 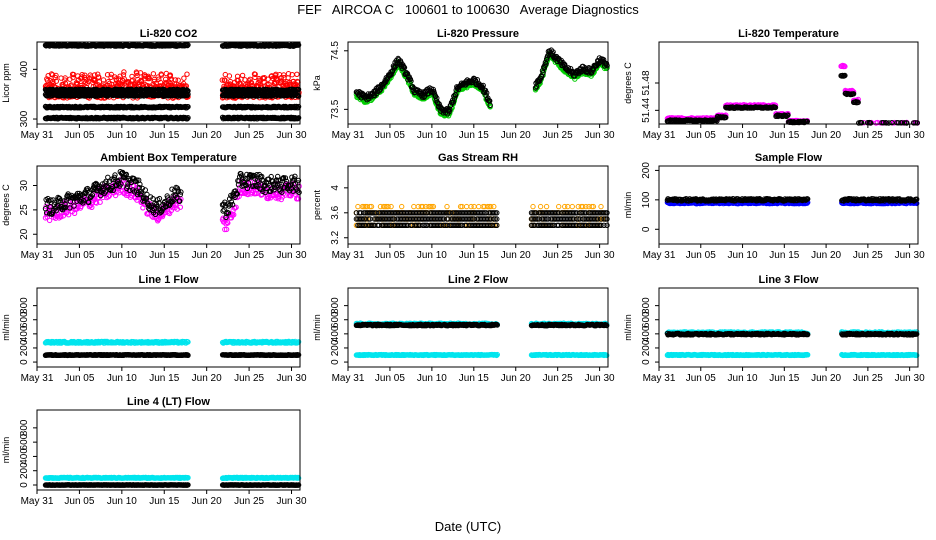 What do you see at coordinates (168, 158) in the screenshot?
I see `panel-title: Ambient Box Temperature` at bounding box center [168, 158].